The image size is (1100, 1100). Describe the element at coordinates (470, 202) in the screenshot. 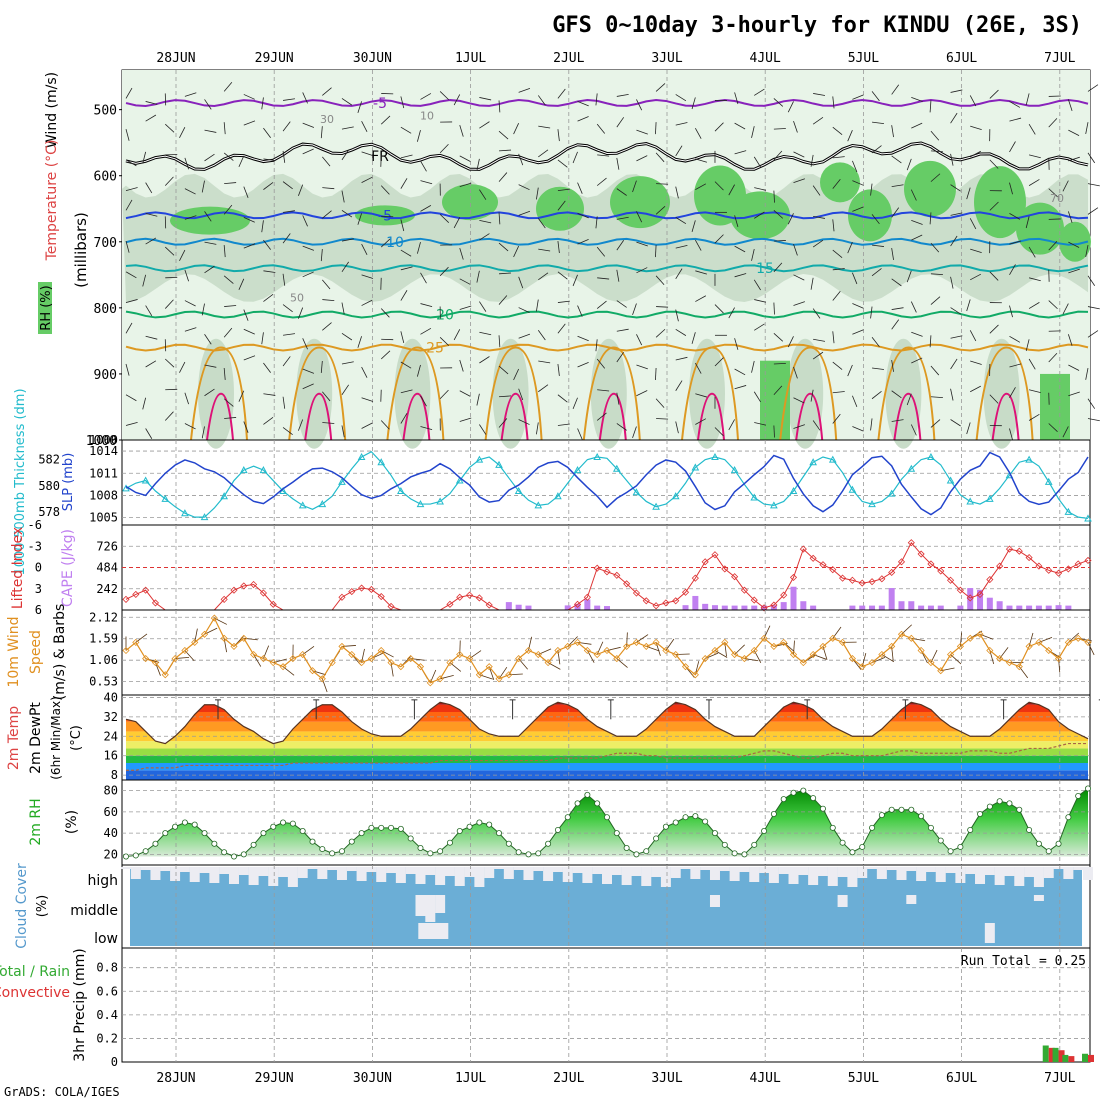

I see `rh-high-area` at that location.